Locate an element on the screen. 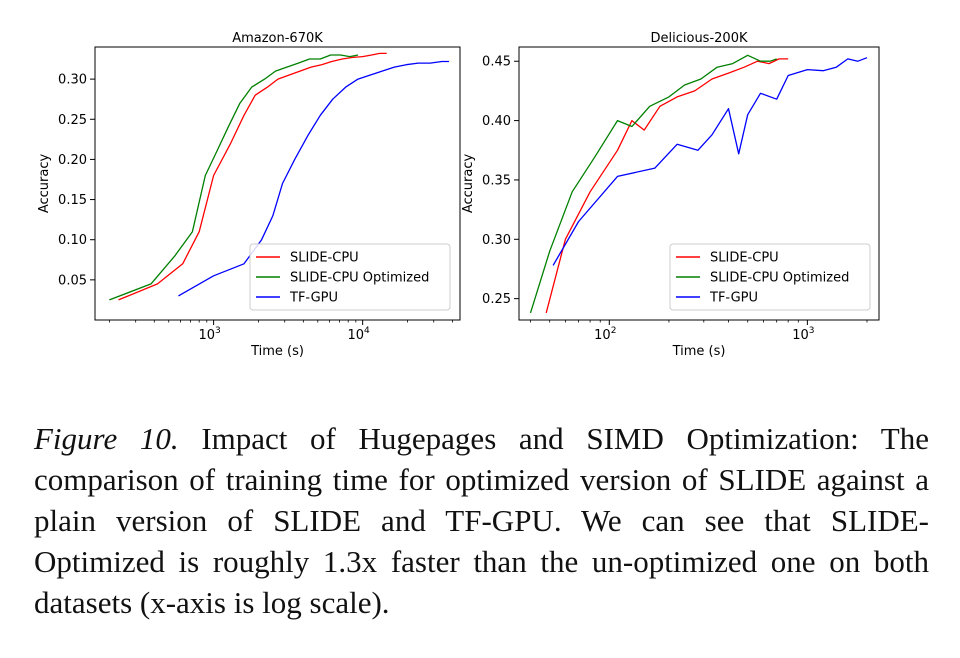  c0-y-tick-label: 0.15 is located at coordinates (72, 200).